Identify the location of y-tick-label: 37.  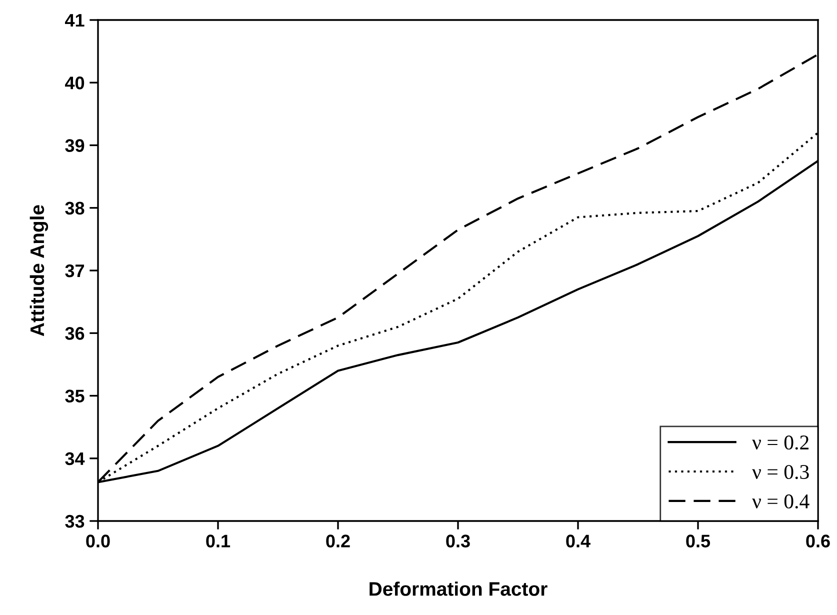
(74, 271).